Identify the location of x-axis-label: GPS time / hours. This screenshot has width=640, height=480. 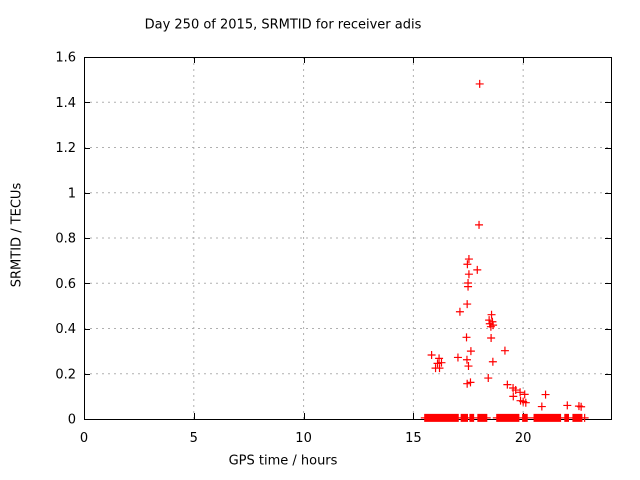
(283, 461).